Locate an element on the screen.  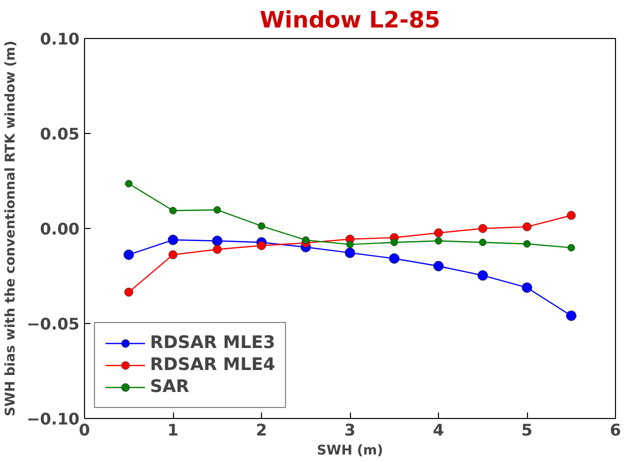
x-tick-label: 4 is located at coordinates (438, 430).